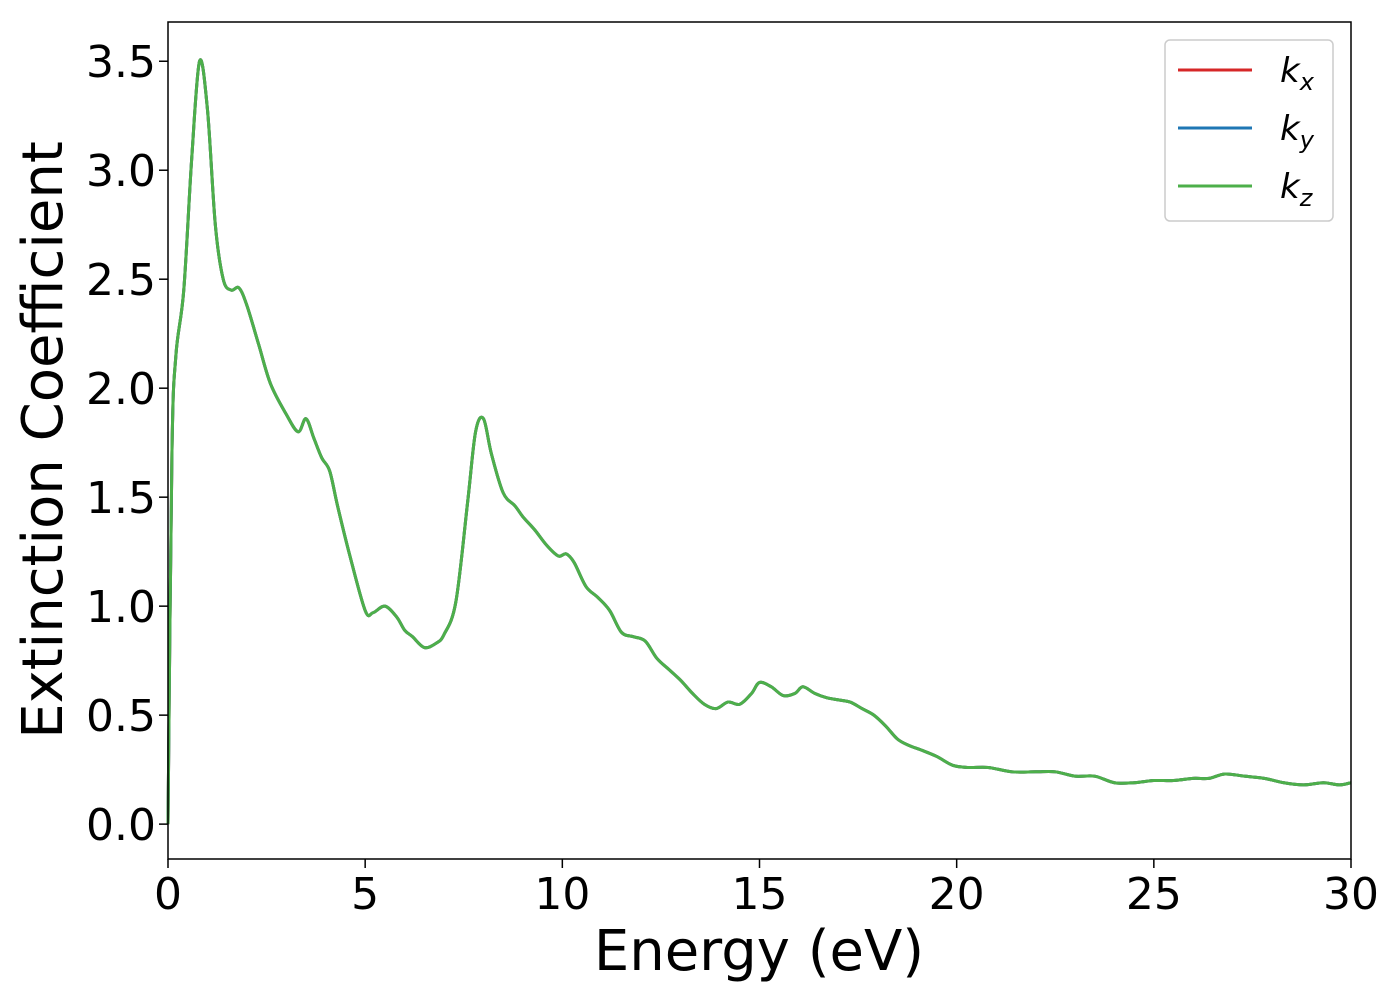 This screenshot has height=1000, width=1400. What do you see at coordinates (1351, 894) in the screenshot?
I see `x-tick-label: 30` at bounding box center [1351, 894].